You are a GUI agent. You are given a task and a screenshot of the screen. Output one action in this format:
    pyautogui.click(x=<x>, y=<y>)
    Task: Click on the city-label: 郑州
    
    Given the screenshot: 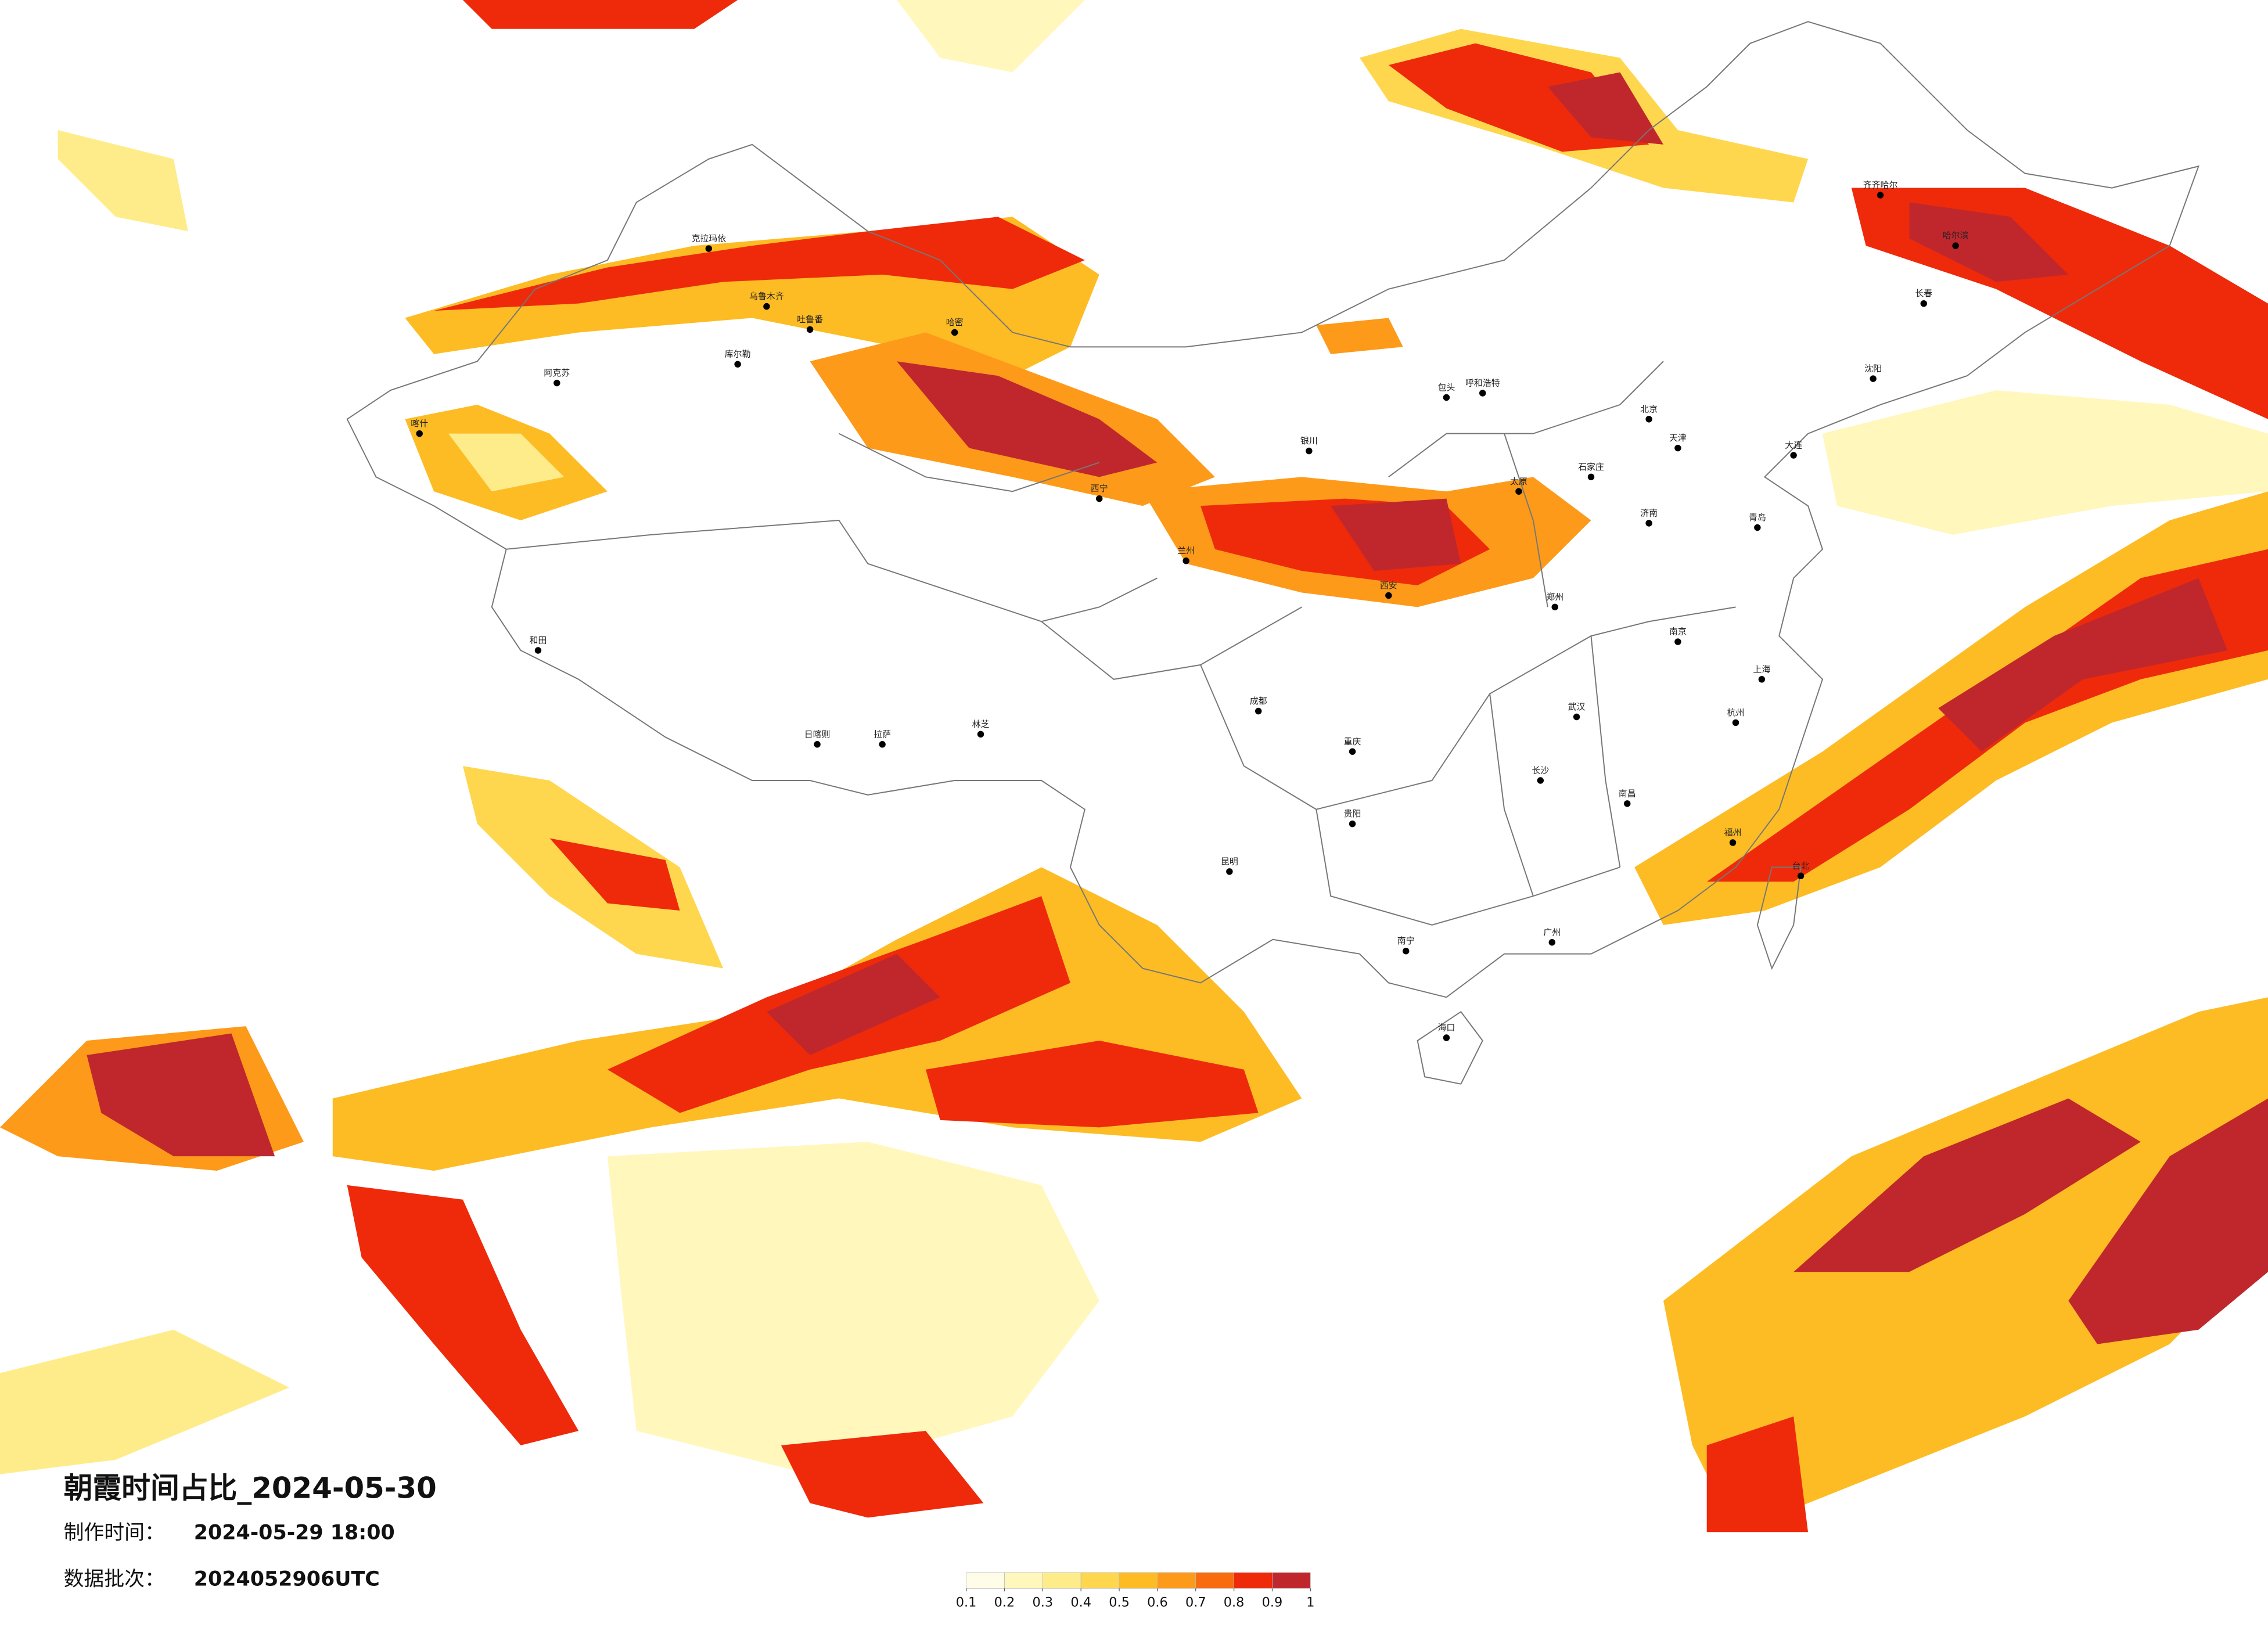 What is the action you would take?
    pyautogui.click(x=1554, y=597)
    